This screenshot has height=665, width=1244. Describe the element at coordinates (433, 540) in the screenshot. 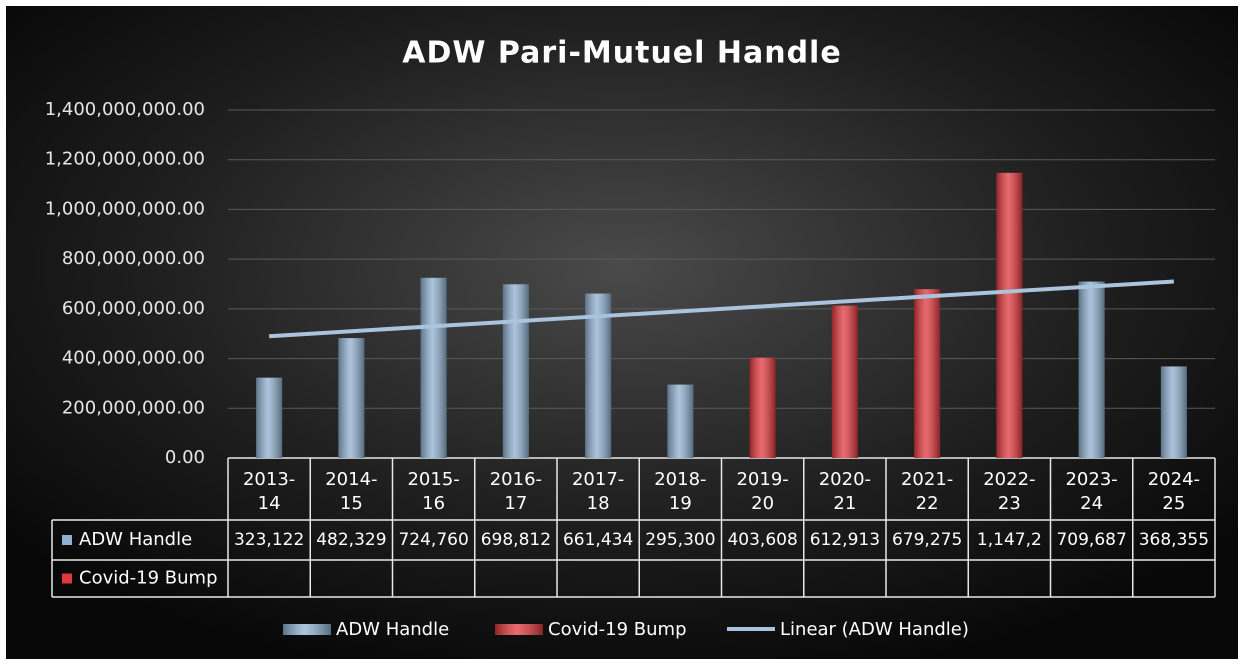

I see `data-label: 724,760` at that location.